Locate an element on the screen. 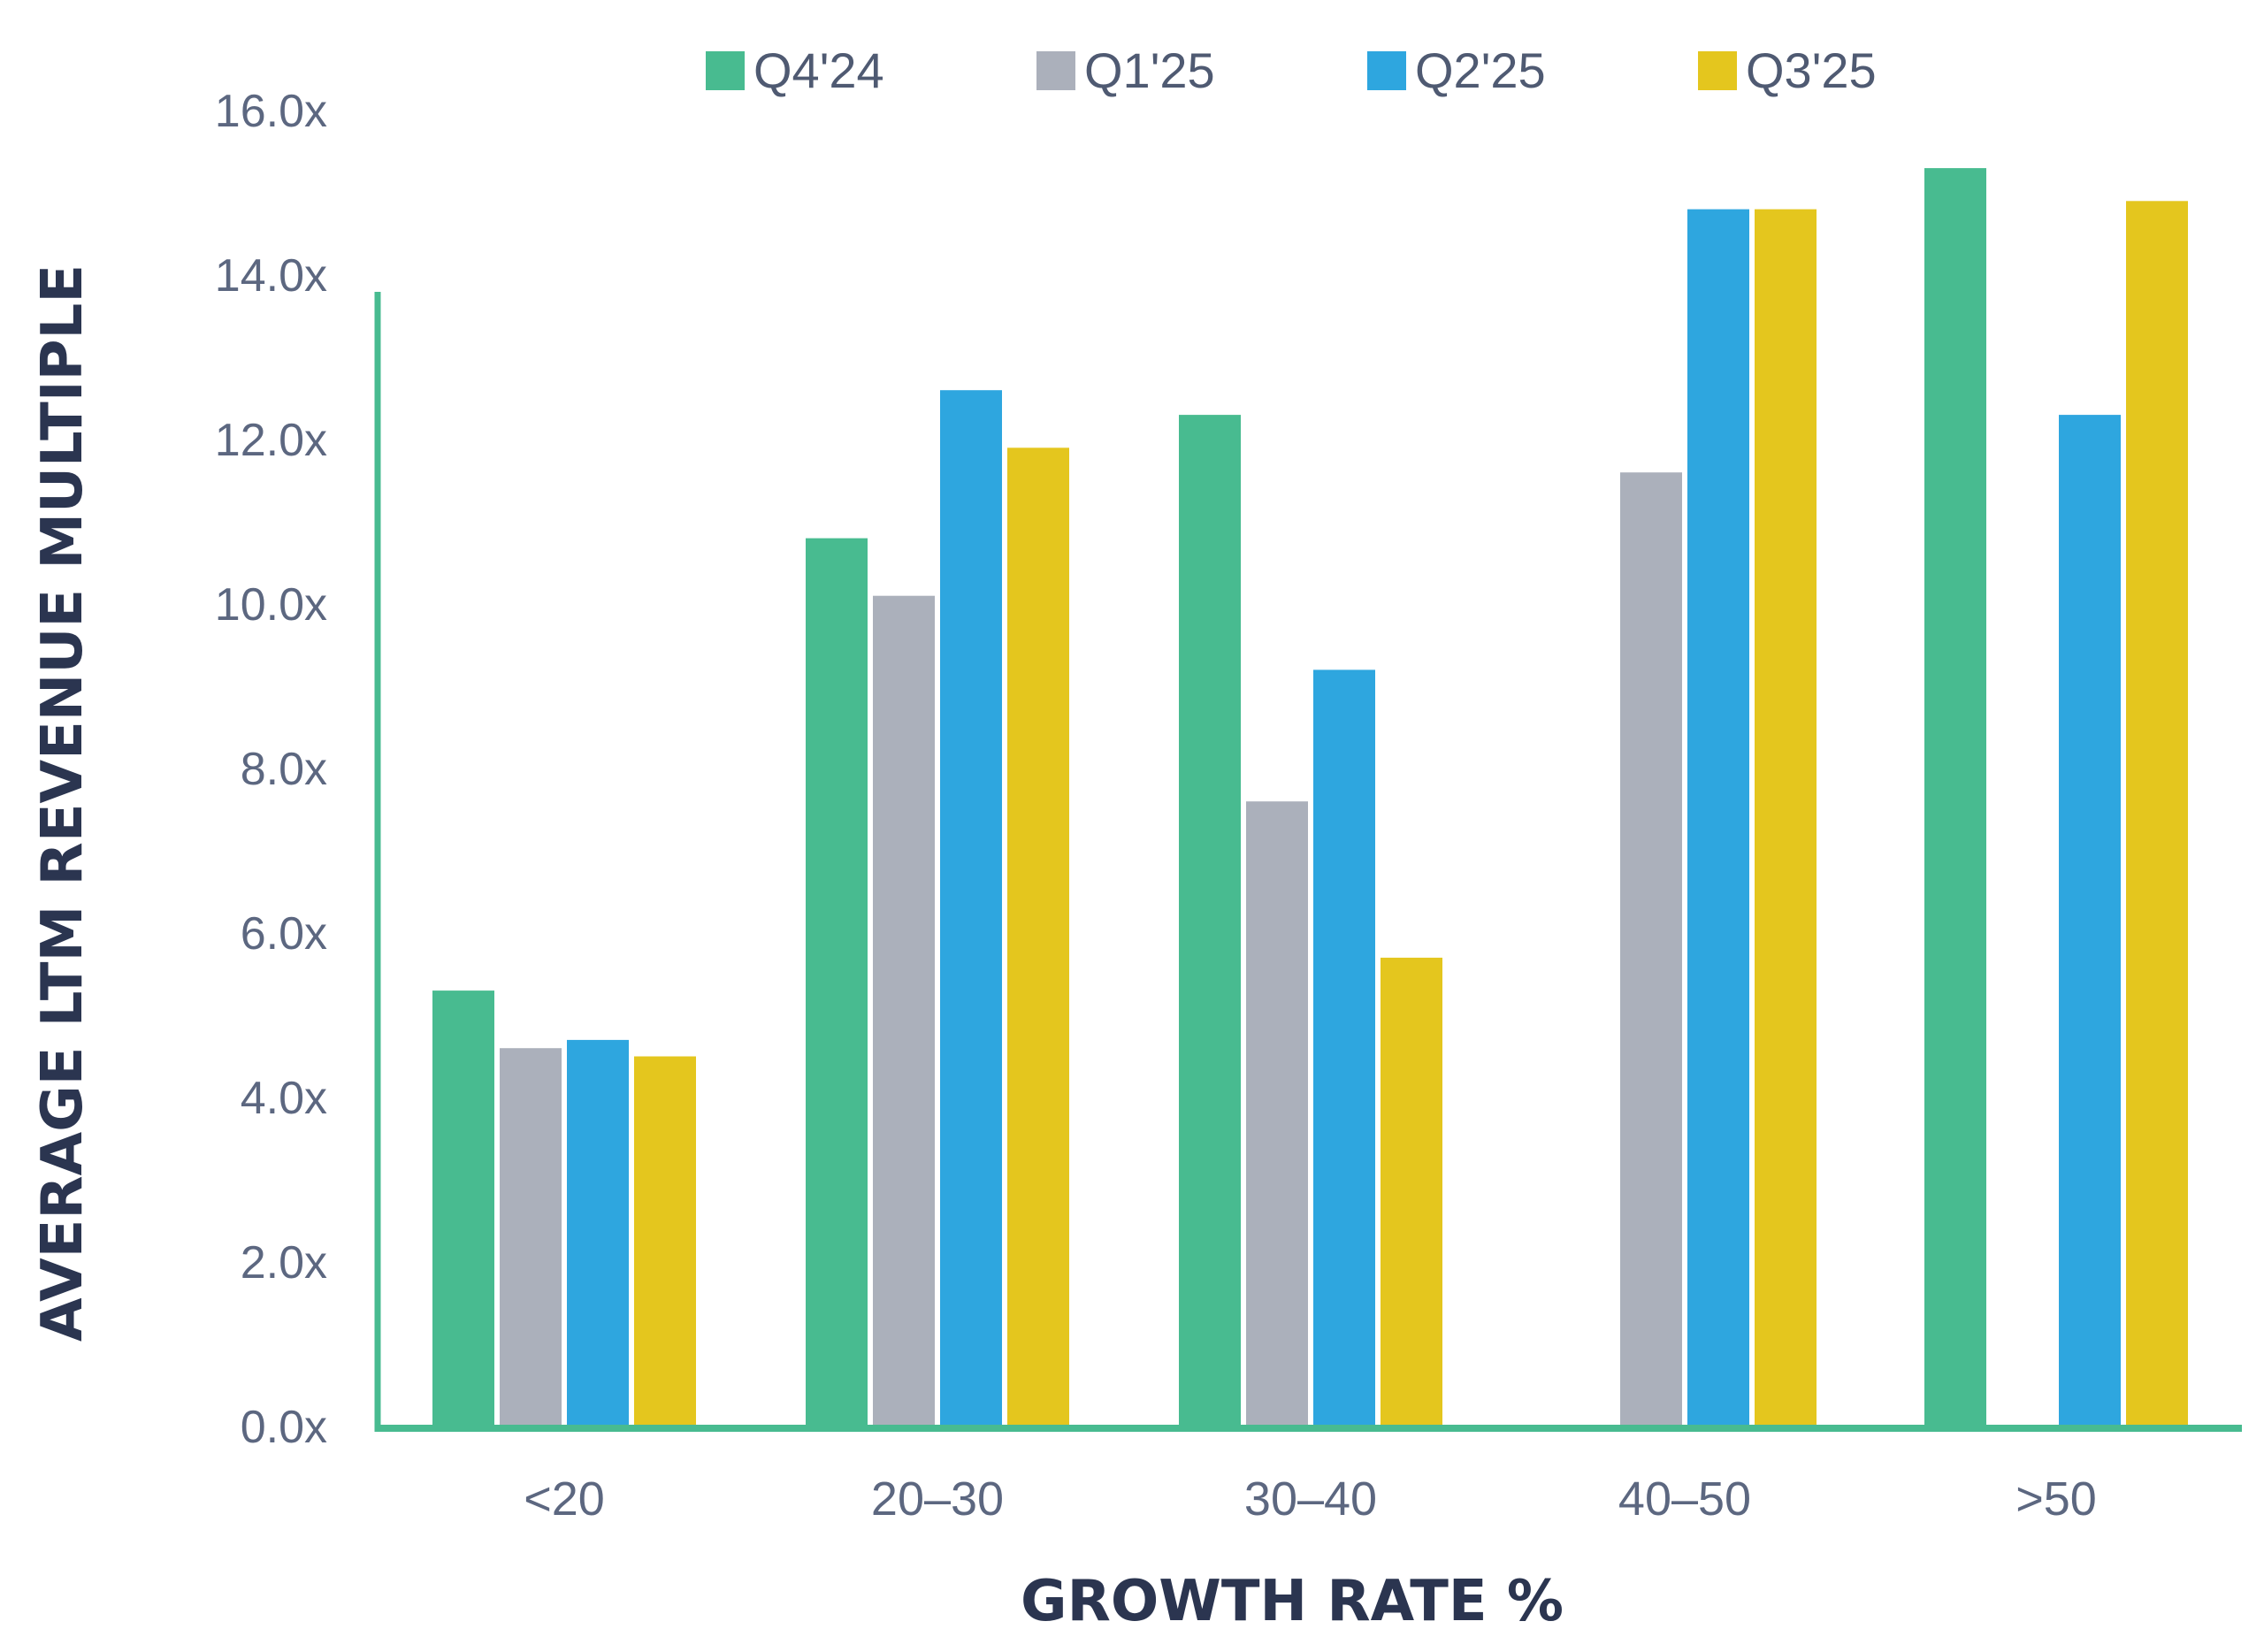  x-axis-ticks: <20 20–30 30–40 40–50 >50 is located at coordinates (1310, 1499).